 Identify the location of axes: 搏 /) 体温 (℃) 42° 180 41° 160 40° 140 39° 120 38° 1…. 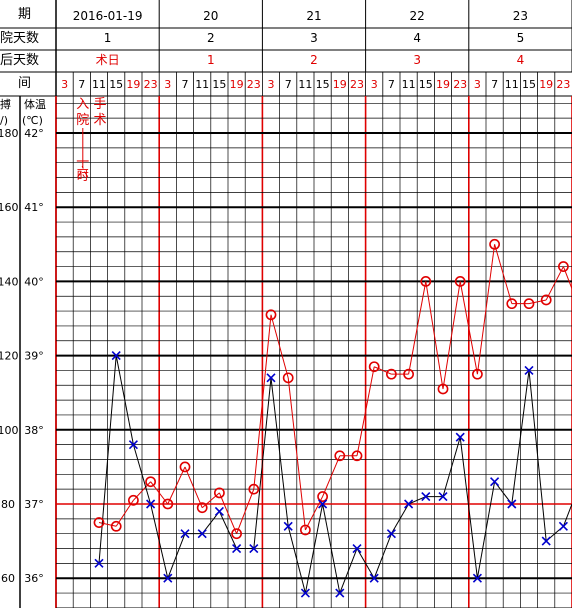
(23, 341).